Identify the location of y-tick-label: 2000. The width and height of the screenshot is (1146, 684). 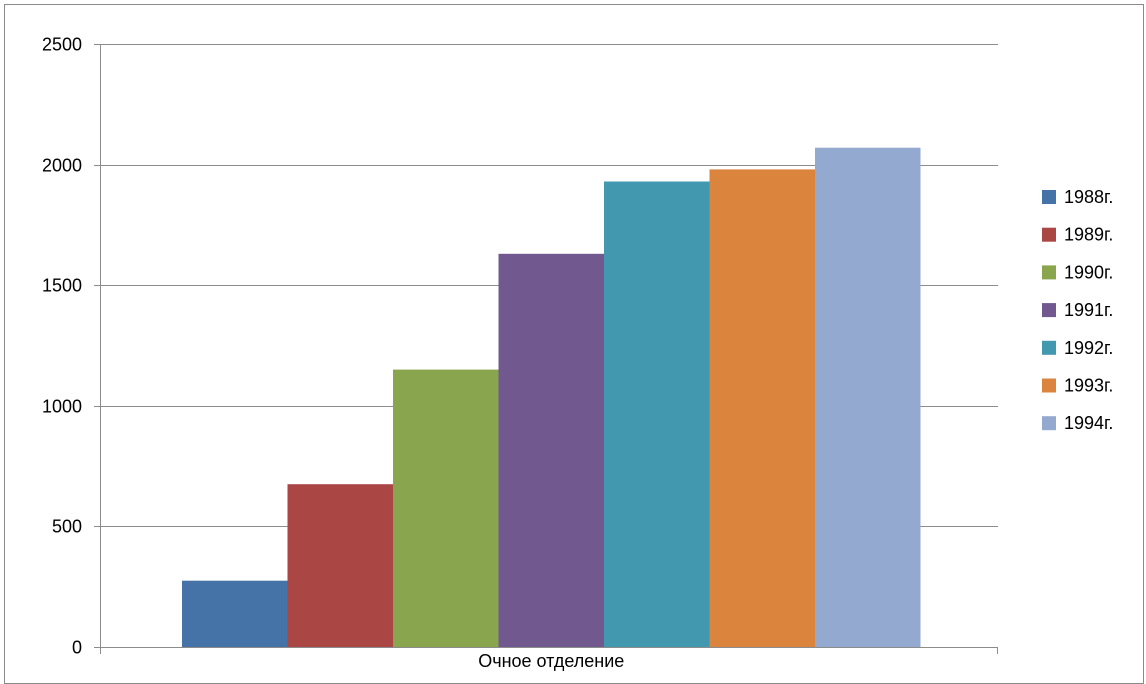
(62, 166).